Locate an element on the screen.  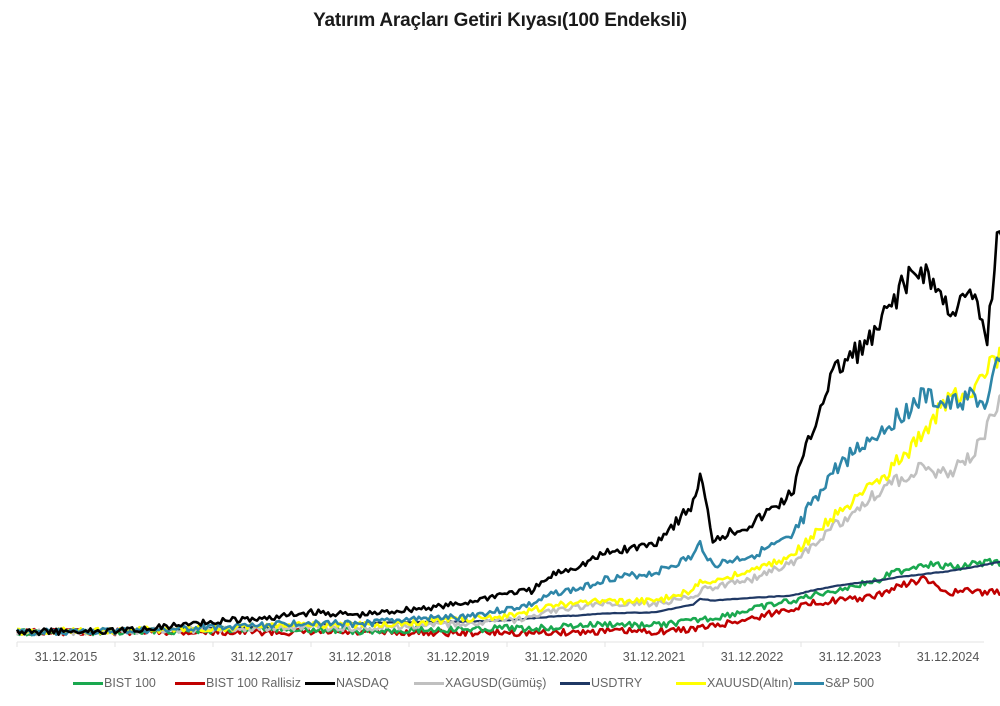
legend-label: S&P 500 is located at coordinates (850, 683).